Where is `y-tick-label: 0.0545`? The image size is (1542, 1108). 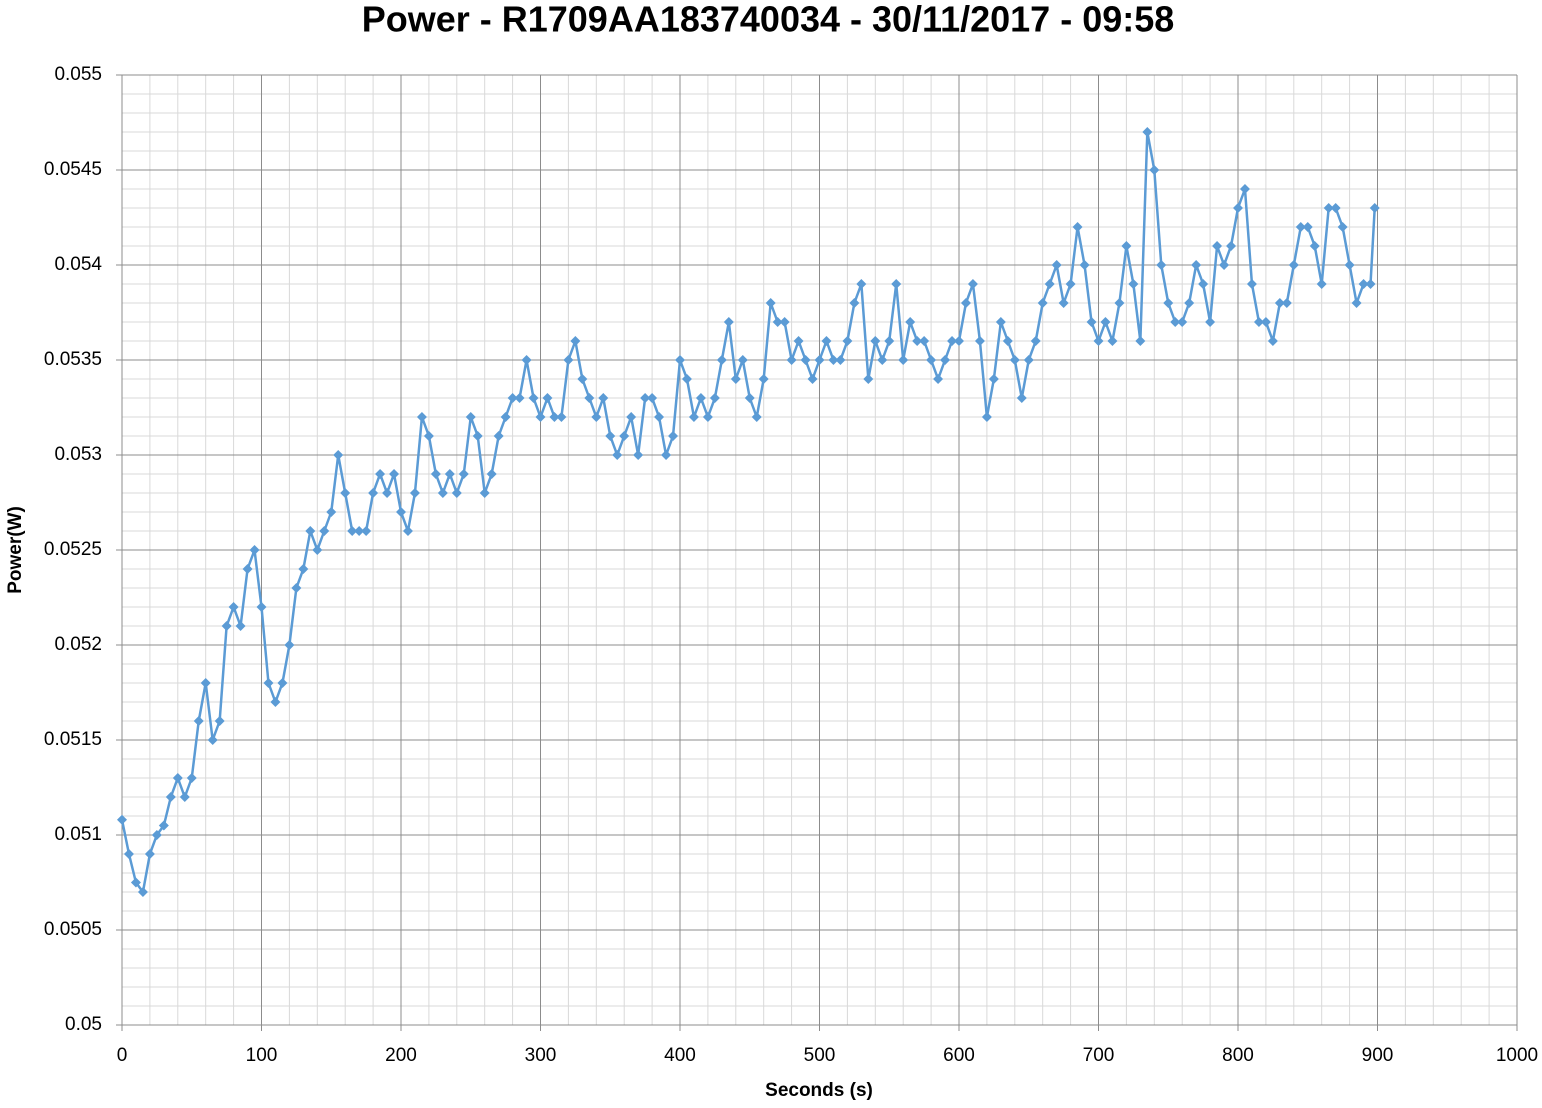
y-tick-label: 0.0545 is located at coordinates (73, 169).